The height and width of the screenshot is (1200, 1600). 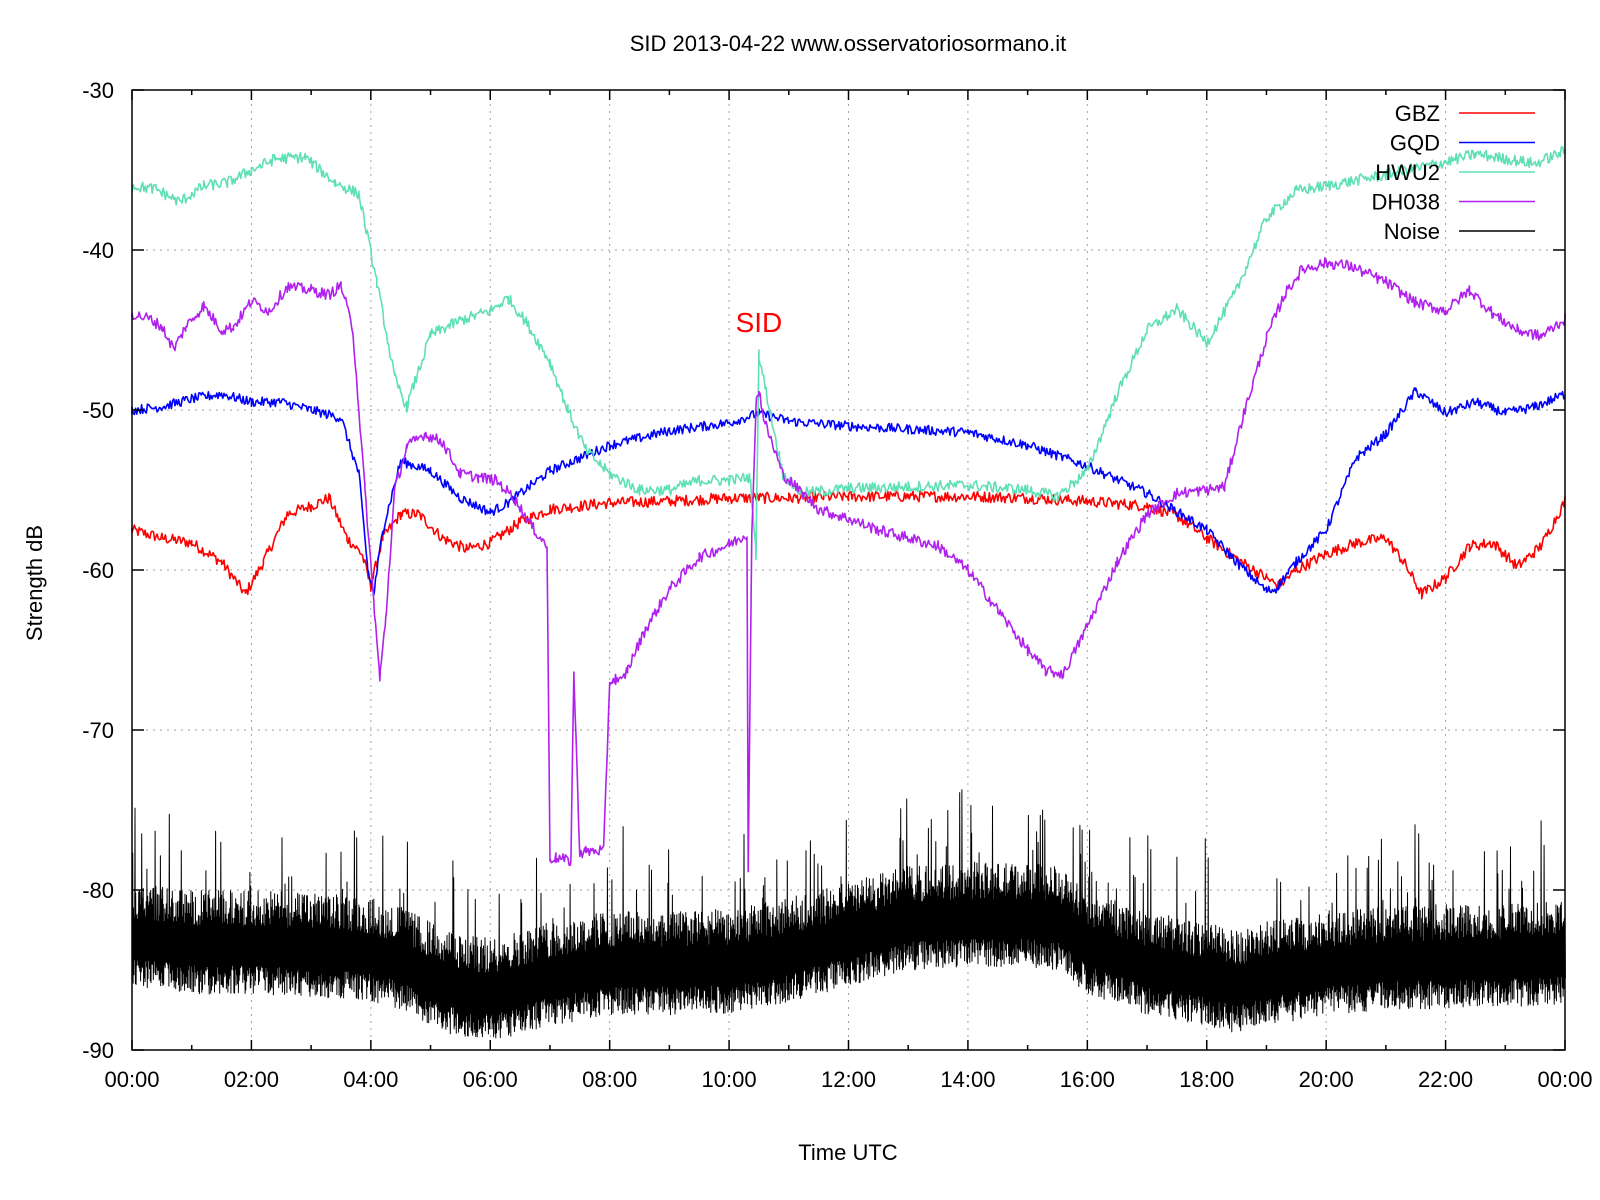 I want to click on y-tick-label: -80, so click(x=98, y=890).